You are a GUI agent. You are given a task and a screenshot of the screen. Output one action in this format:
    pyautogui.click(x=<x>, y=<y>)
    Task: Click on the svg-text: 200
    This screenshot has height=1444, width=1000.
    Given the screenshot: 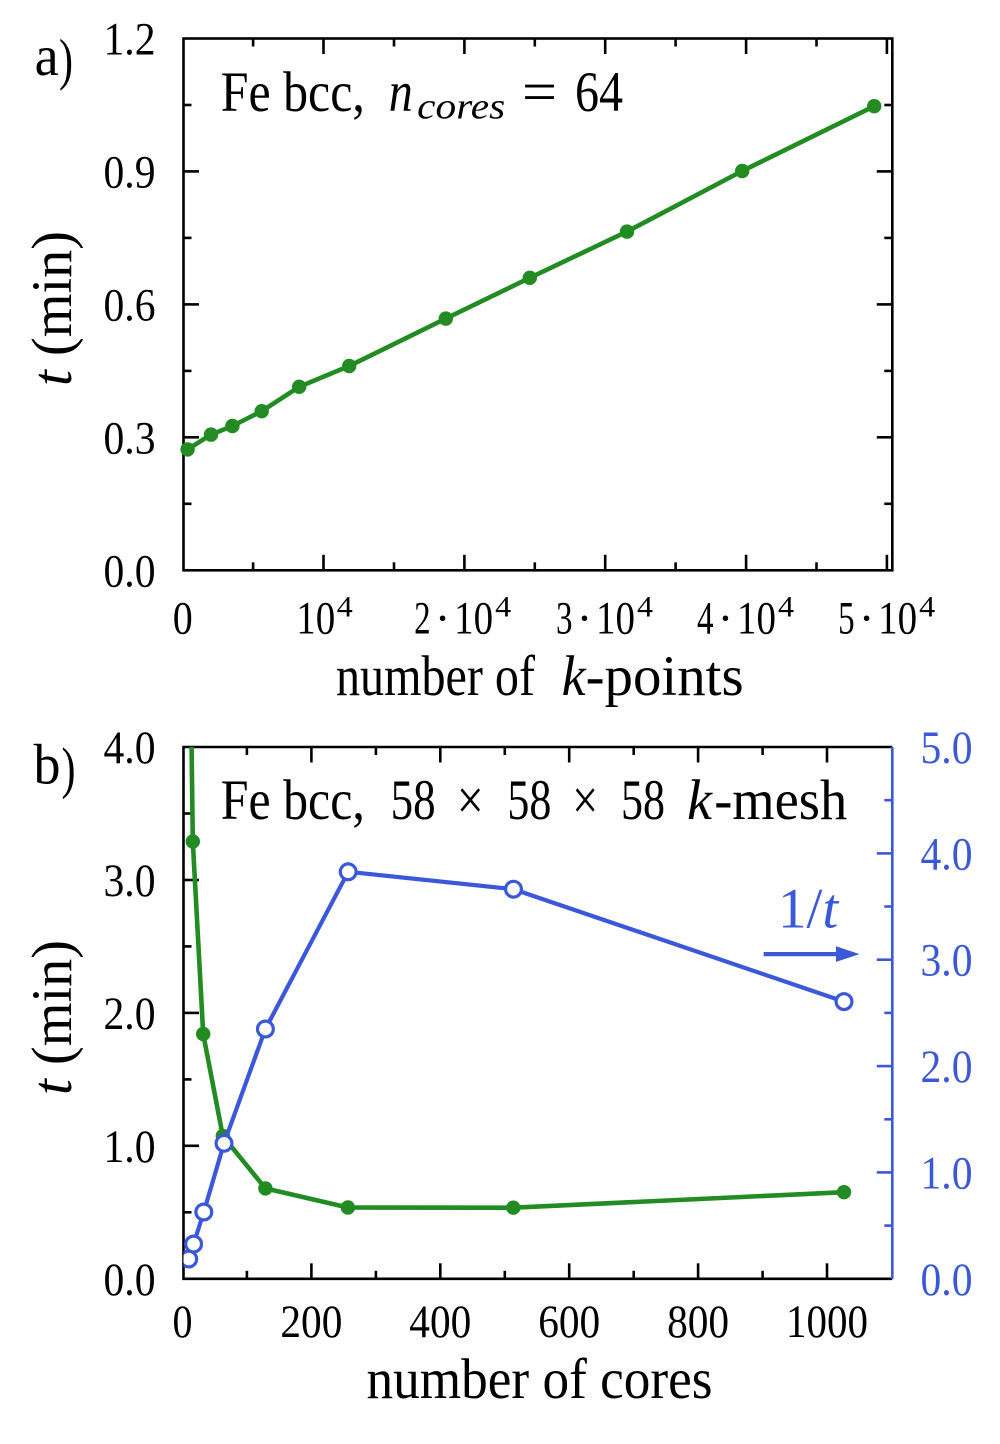 What is the action you would take?
    pyautogui.click(x=311, y=1322)
    